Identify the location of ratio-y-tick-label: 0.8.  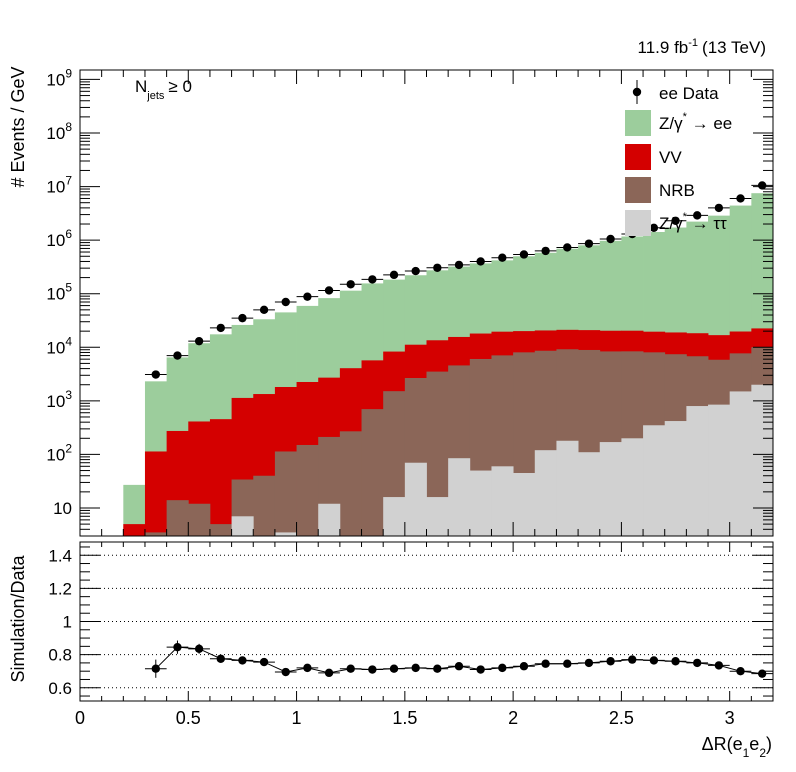
(60, 655).